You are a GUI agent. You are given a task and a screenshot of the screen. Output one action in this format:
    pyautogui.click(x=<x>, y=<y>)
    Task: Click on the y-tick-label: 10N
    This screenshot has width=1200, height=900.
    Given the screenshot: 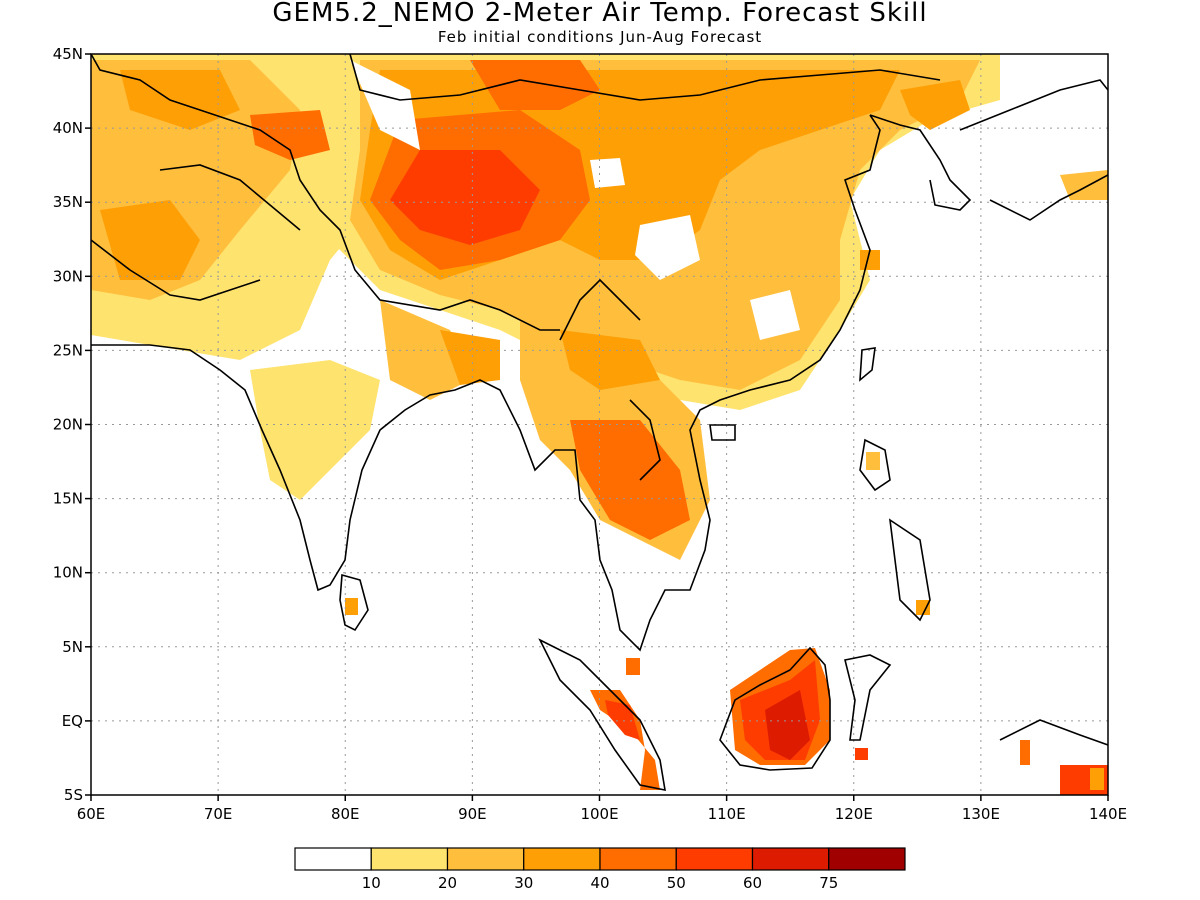 What is the action you would take?
    pyautogui.click(x=68, y=573)
    